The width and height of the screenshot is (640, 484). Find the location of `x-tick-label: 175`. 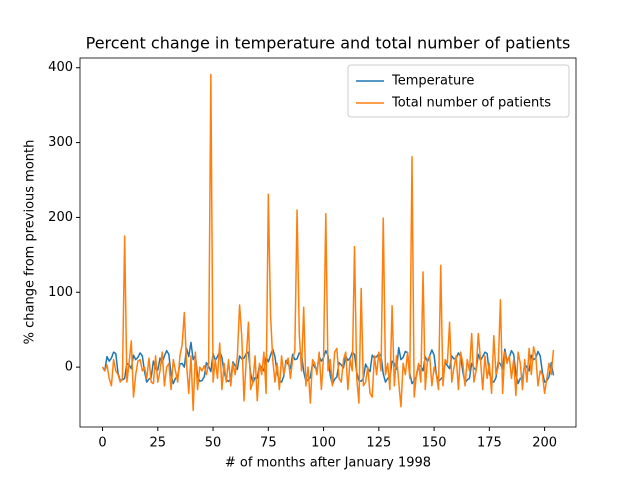

x-tick-label: 175 is located at coordinates (489, 443).